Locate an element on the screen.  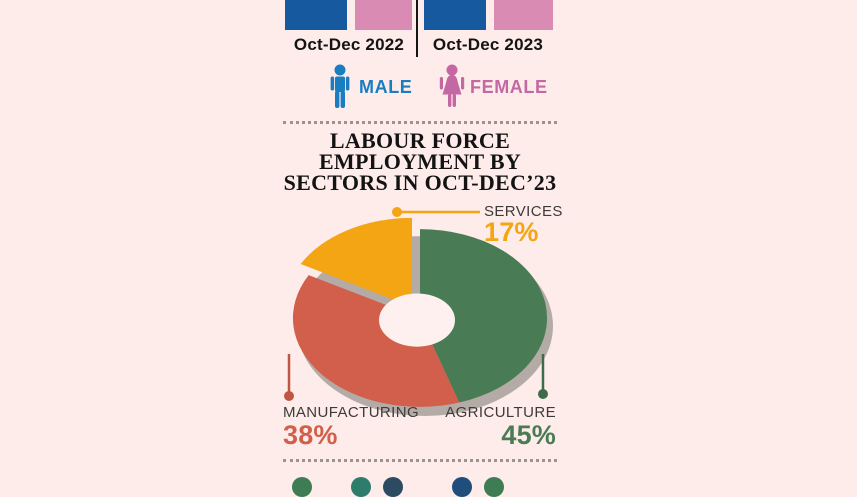
category-label-2022: Oct-Dec 2022 is located at coordinates (349, 44).